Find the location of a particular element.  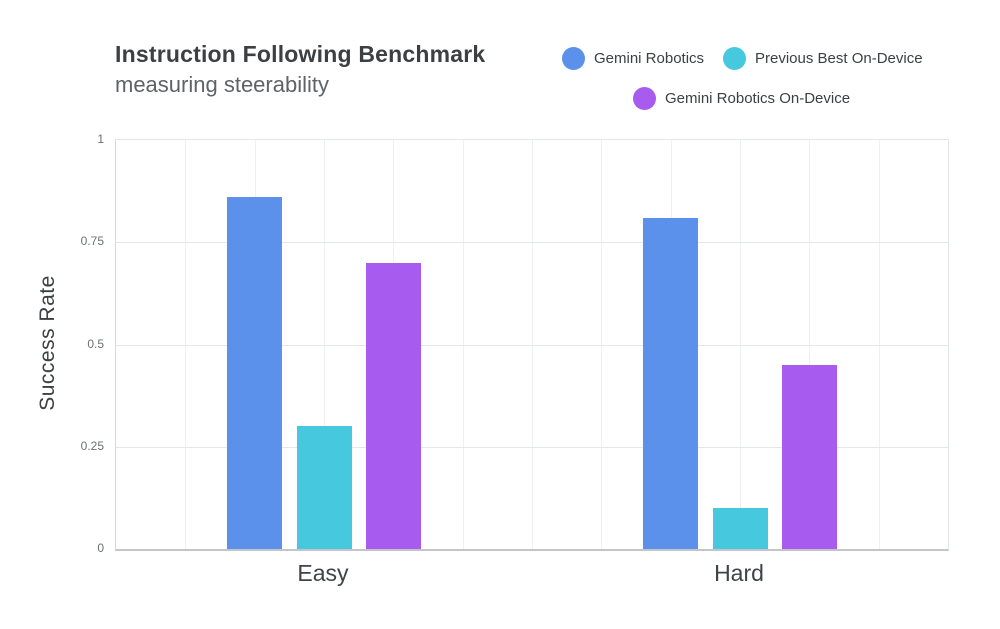

legend-item-previous-best-on-device: Previous Best On-Device is located at coordinates (823, 58).